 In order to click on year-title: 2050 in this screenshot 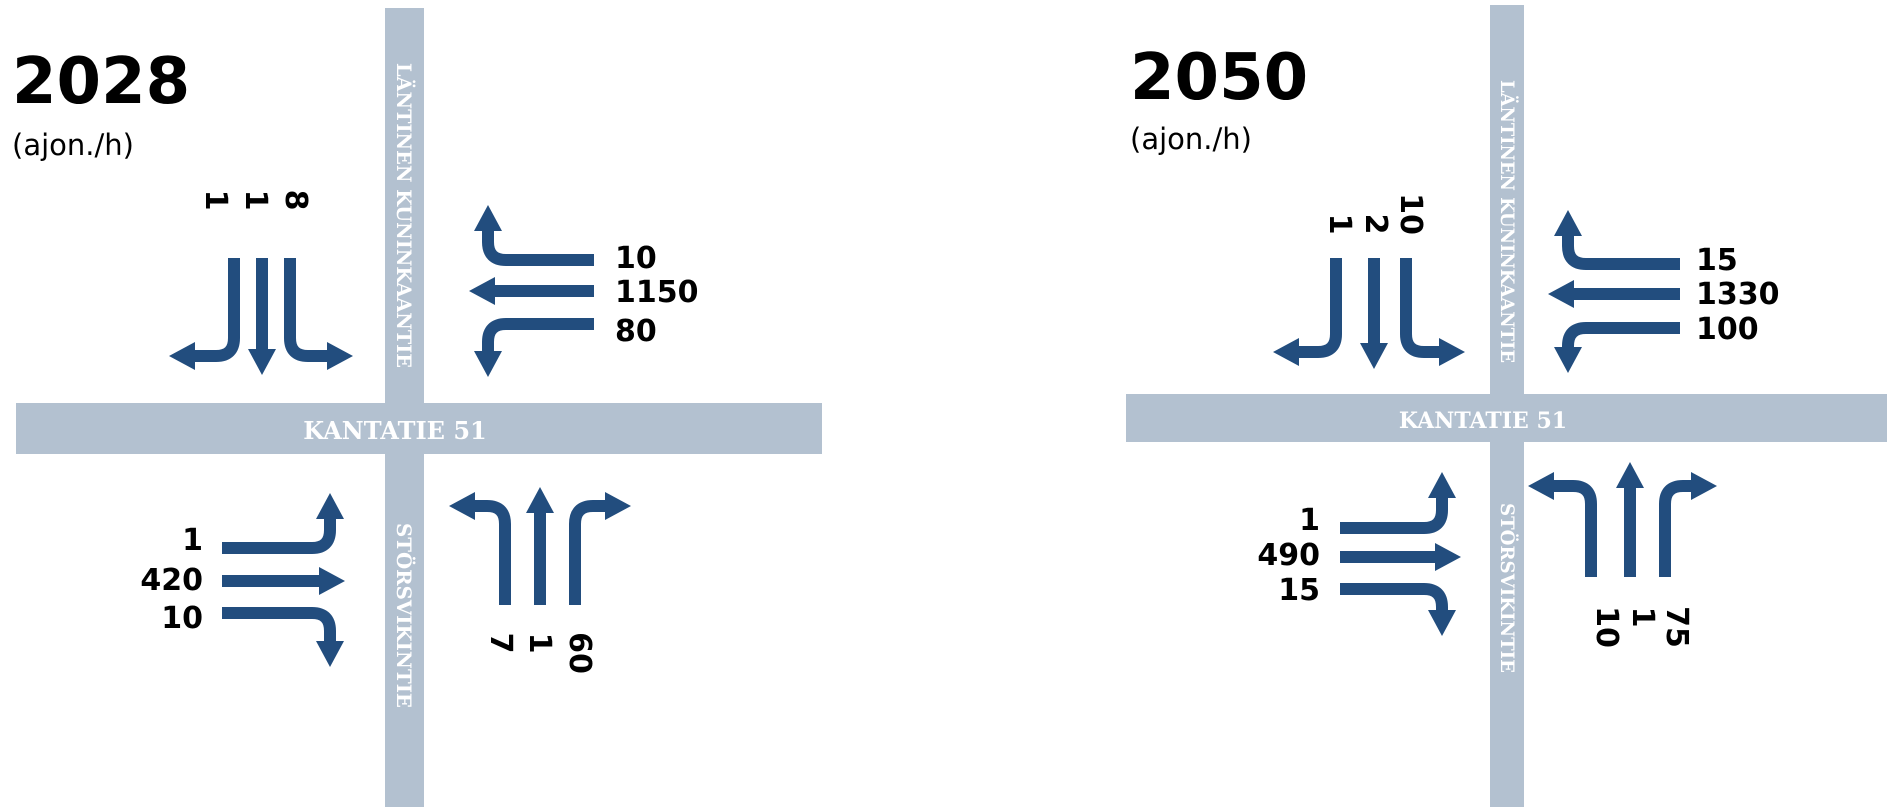, I will do `click(1219, 78)`.